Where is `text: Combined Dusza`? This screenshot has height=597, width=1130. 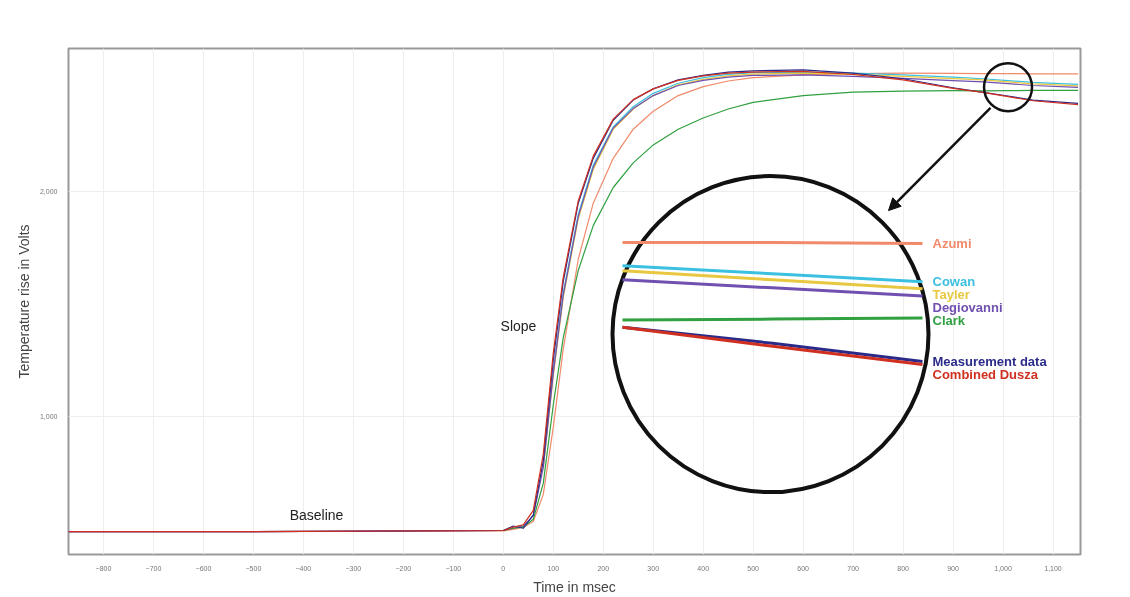
text: Combined Dusza is located at coordinates (985, 374).